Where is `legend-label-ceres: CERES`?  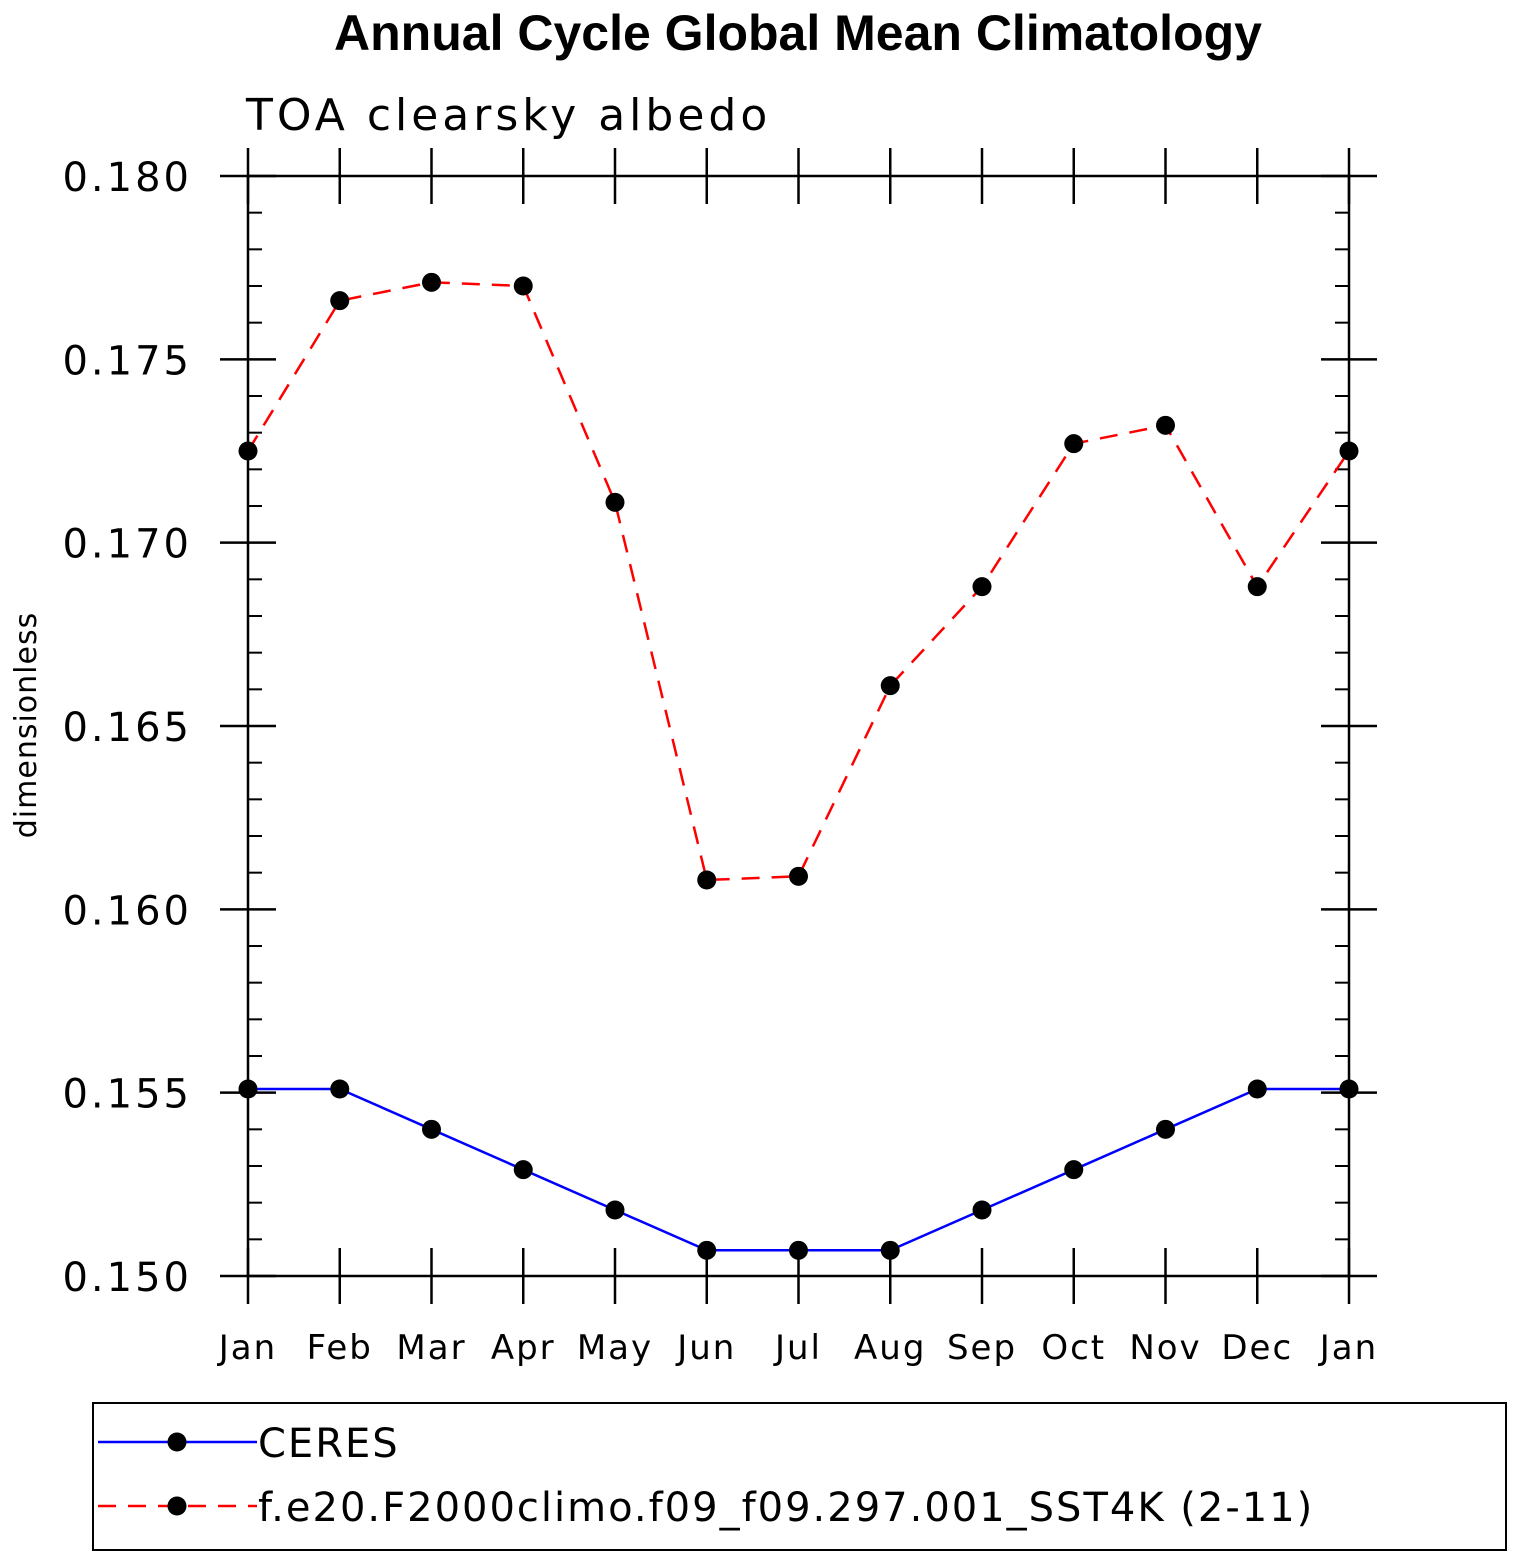
legend-label-ceres: CERES is located at coordinates (329, 1444).